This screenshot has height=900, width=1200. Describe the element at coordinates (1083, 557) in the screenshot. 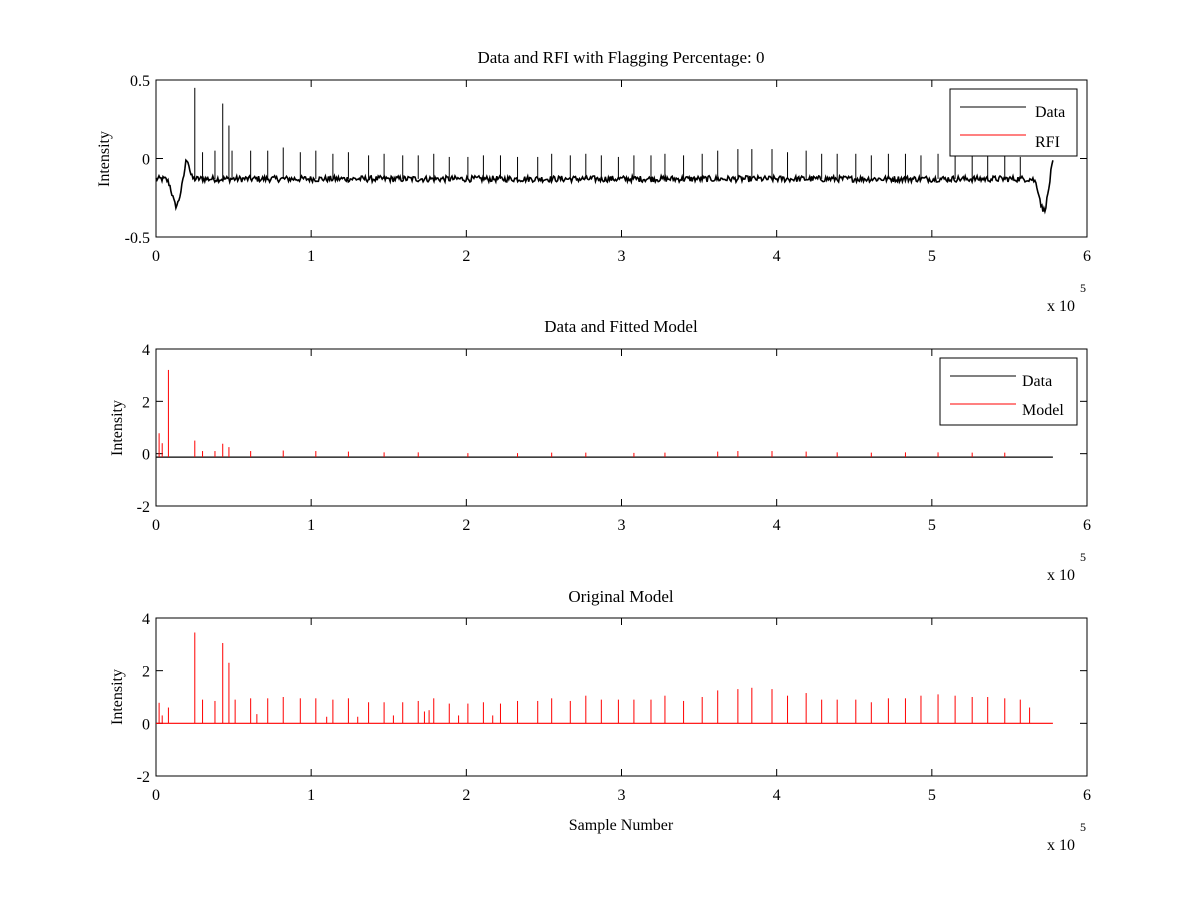

I see `panel-2-x-multiplier-exponent: 5` at that location.